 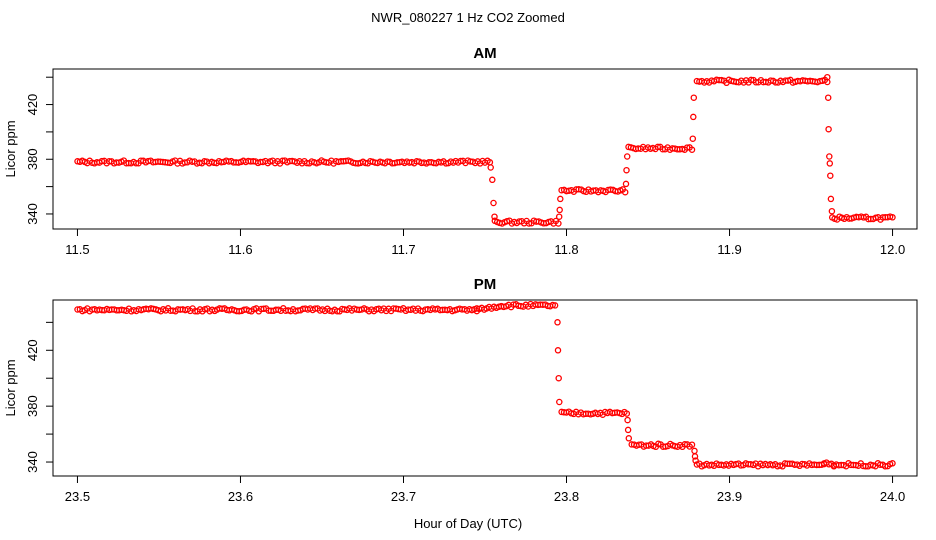 What do you see at coordinates (32, 214) in the screenshot?
I see `am-ytick-label: 340` at bounding box center [32, 214].